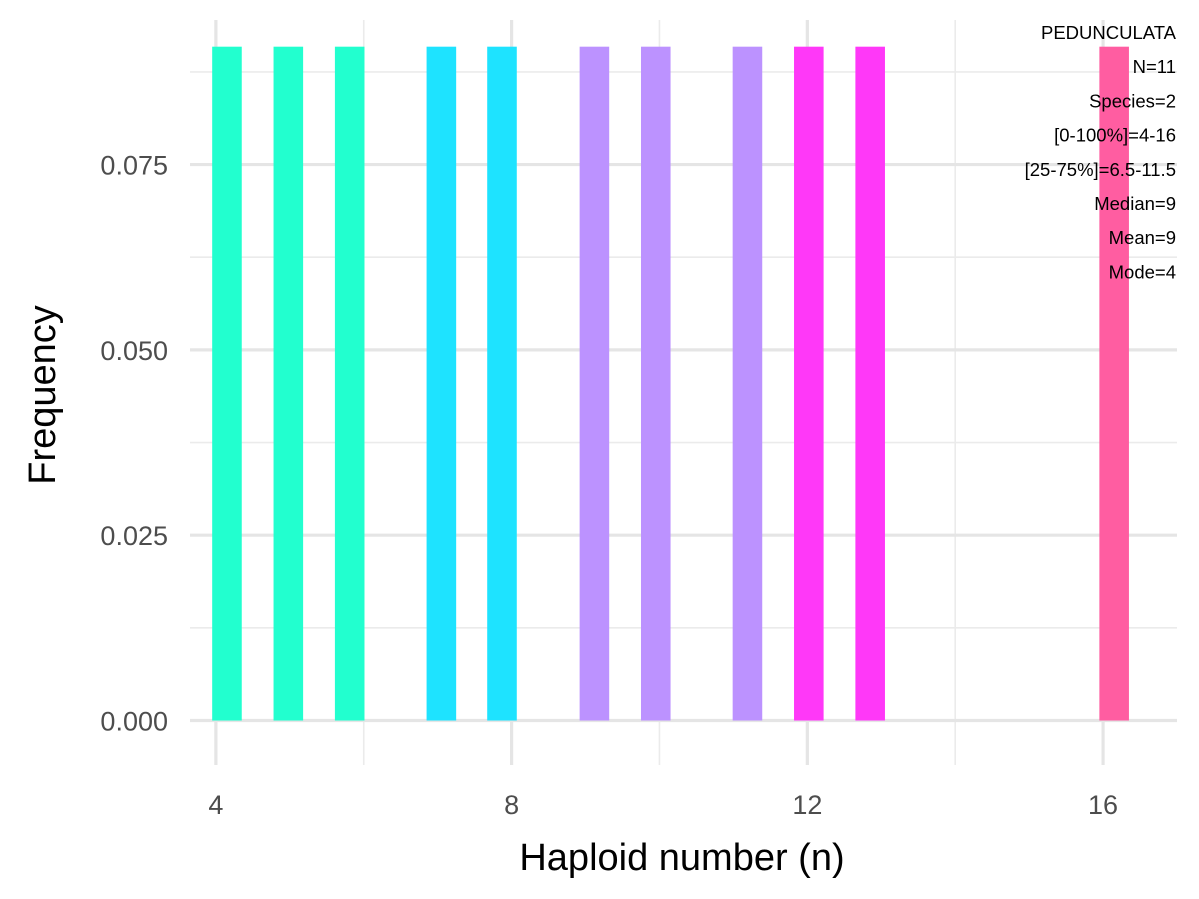 The image size is (1199, 899). I want to click on x-tick-label: 12, so click(807, 805).